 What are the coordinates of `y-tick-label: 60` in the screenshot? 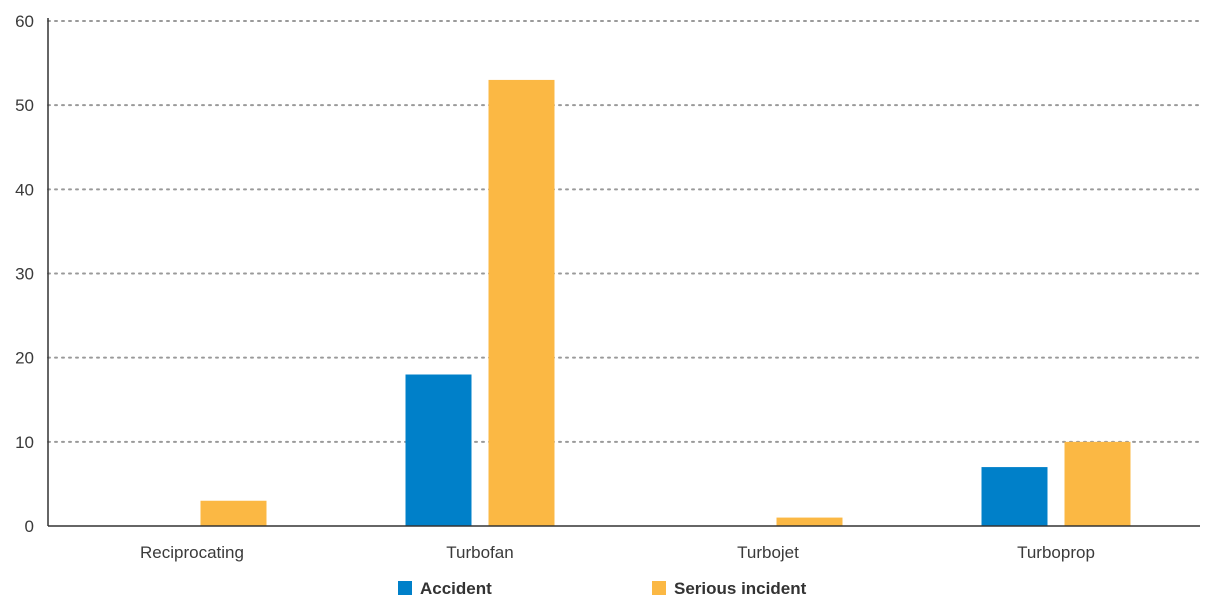 It's located at (24, 21).